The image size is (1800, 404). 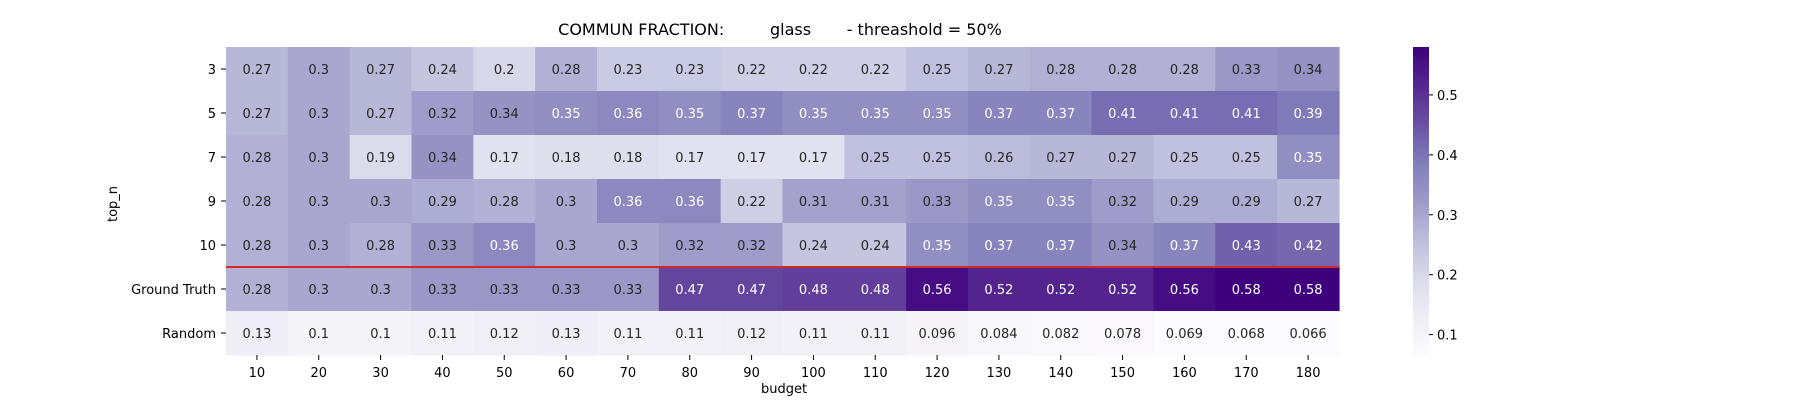 I want to click on cell-value-label: 0.25, so click(x=1184, y=158).